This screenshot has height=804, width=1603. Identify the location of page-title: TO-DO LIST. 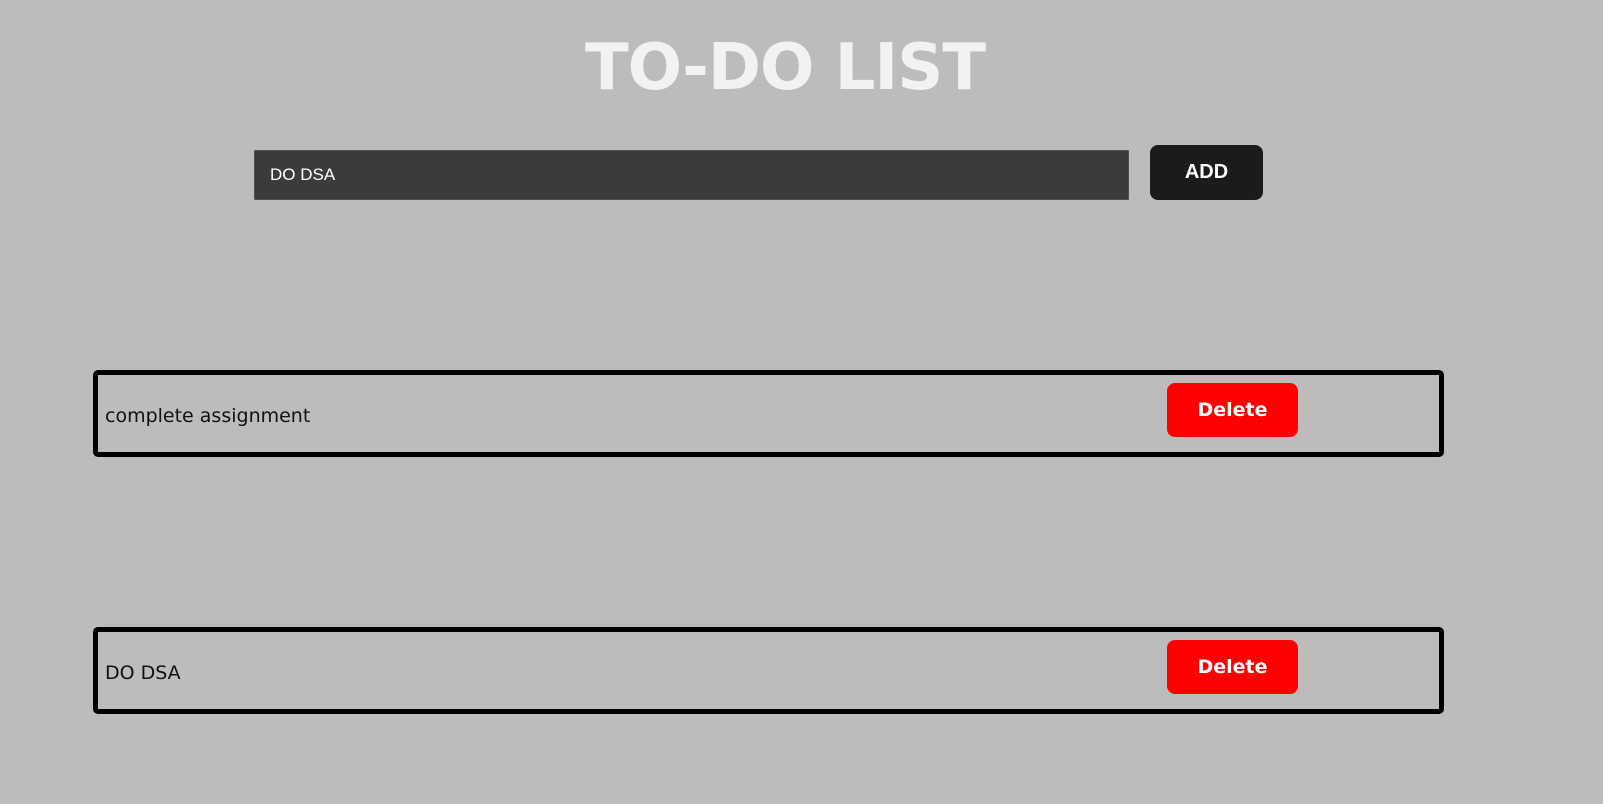
(785, 68).